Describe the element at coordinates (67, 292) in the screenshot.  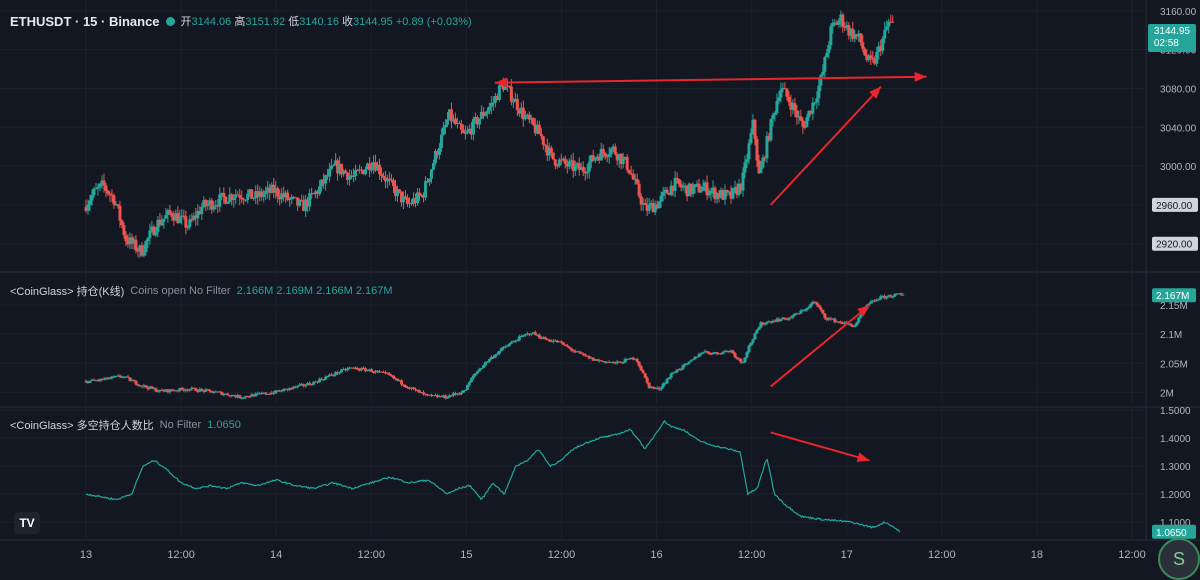
I see `oi-title: <CoinGlass> 持仓(K线)` at that location.